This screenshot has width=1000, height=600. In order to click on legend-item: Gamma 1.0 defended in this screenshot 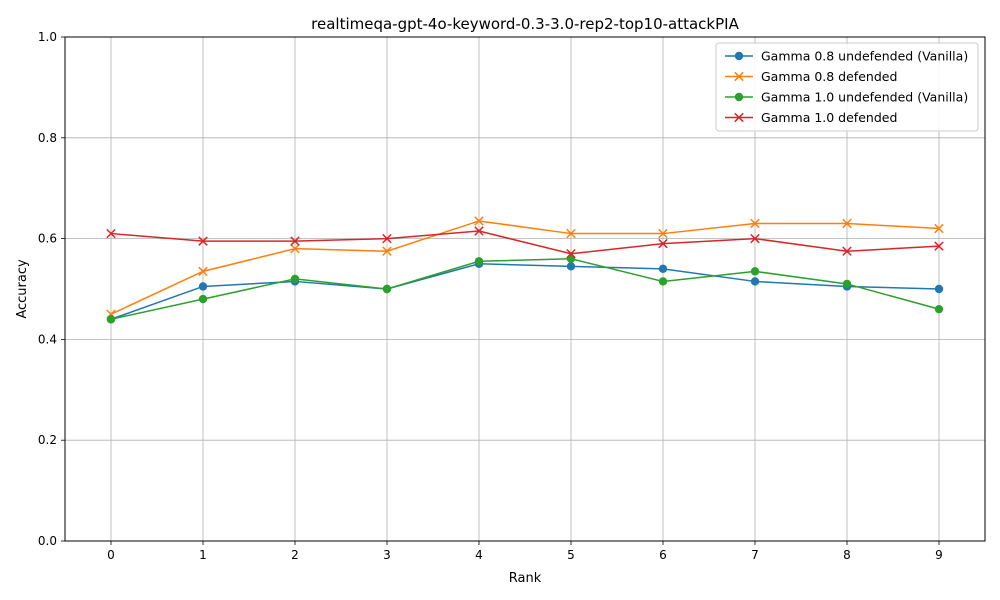, I will do `click(811, 117)`.